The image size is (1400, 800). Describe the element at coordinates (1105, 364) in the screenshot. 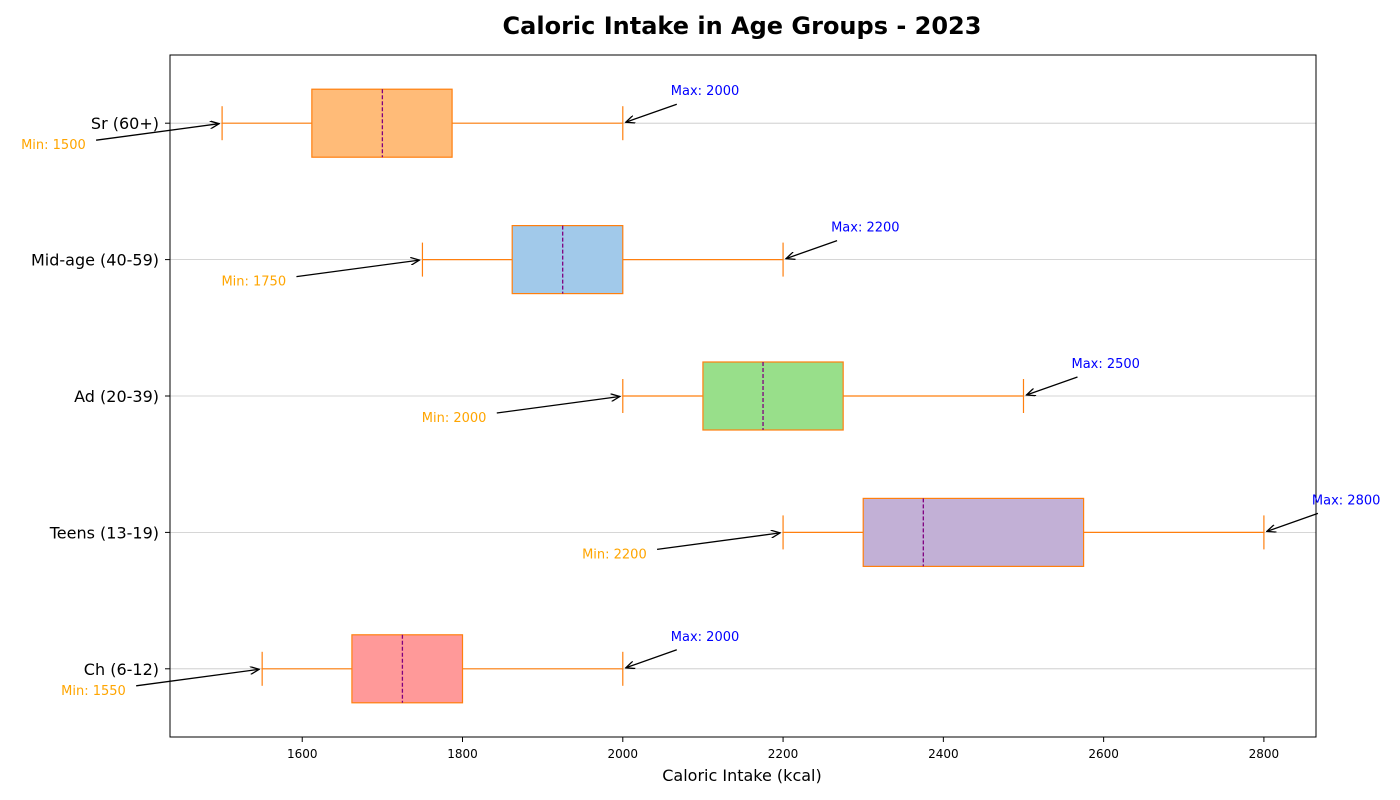

I see `max-annotation-label: Max: 2500` at that location.